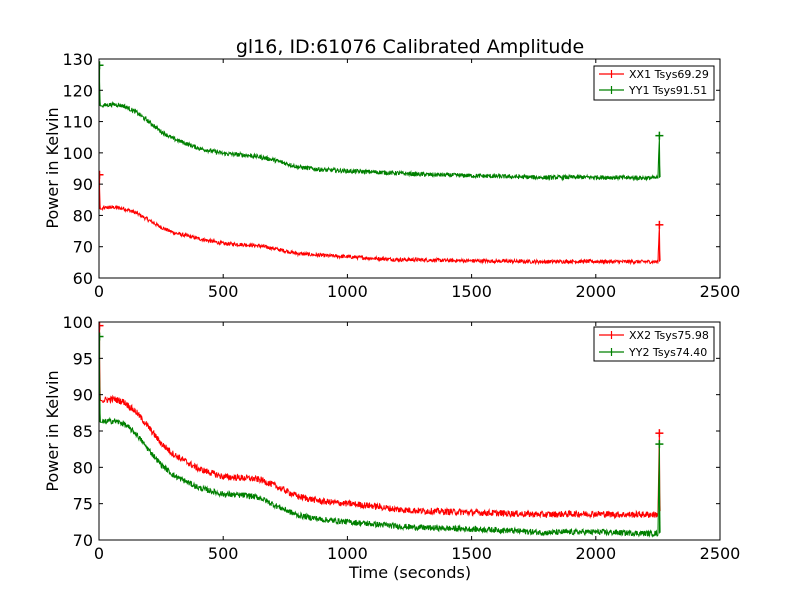  Describe the element at coordinates (77, 122) in the screenshot. I see `y-tick-label: 110` at that location.